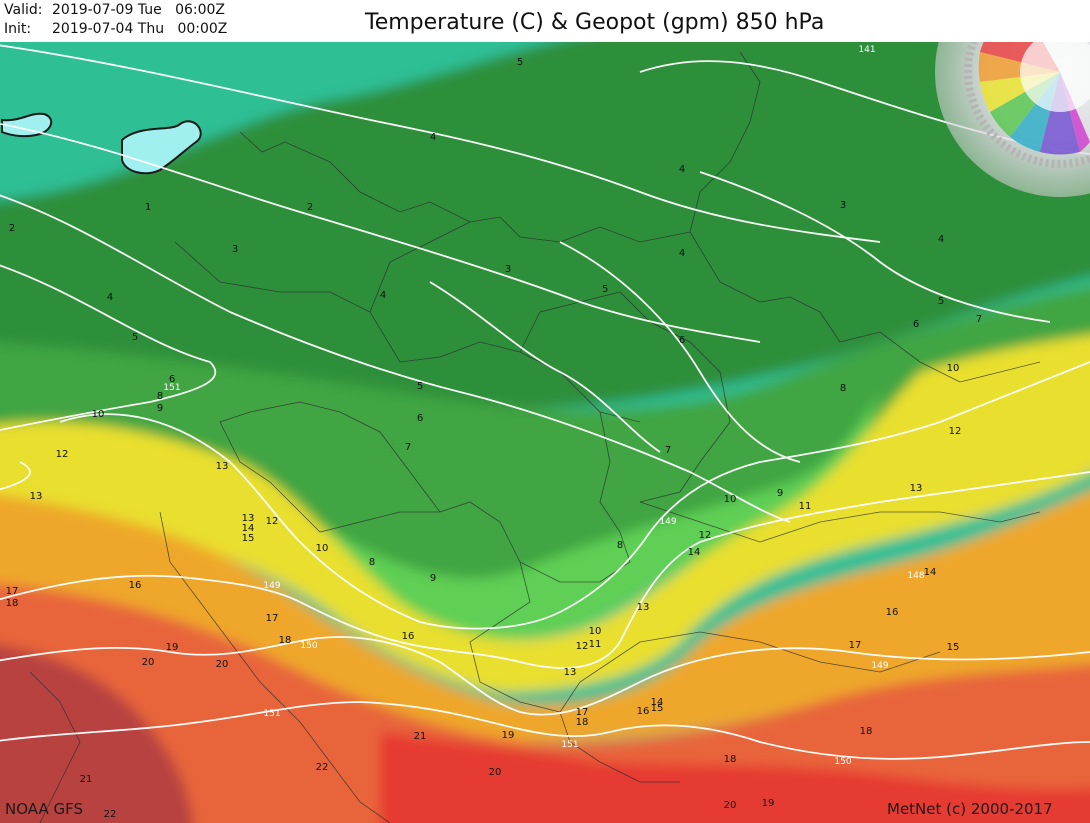 Image resolution: width=1090 pixels, height=823 pixels. I want to click on temperature-contour-label: 2, so click(310, 207).